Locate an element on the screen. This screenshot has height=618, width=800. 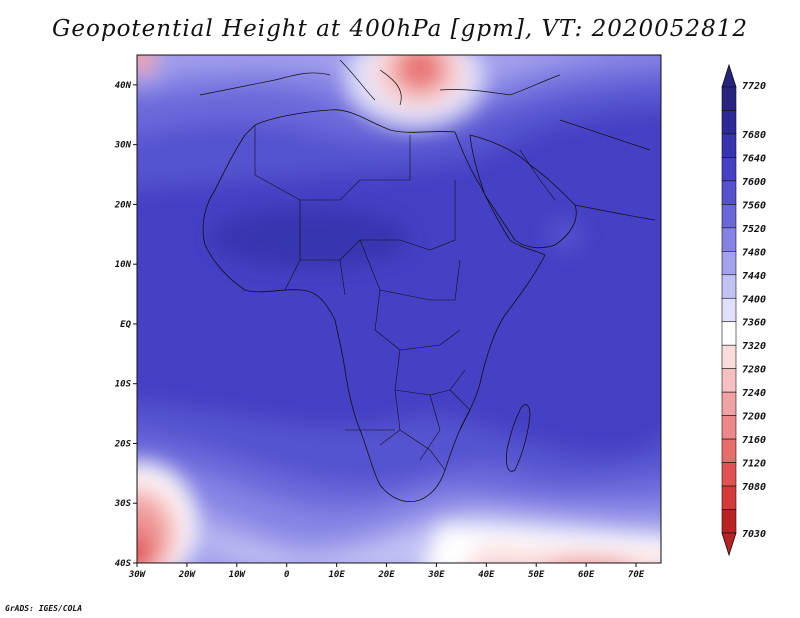
x-tick-label: 0 is located at coordinates (287, 575).